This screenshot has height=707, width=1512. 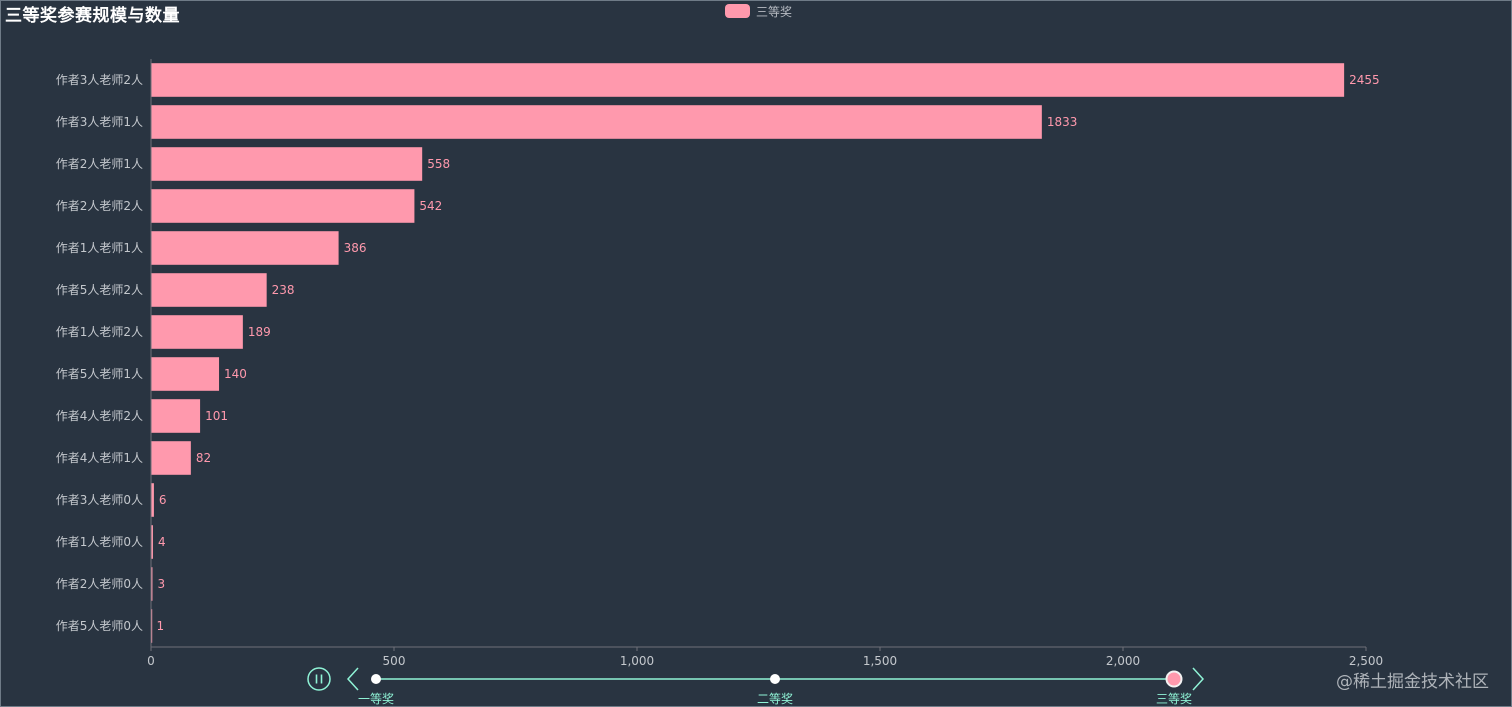 What do you see at coordinates (99, 374) in the screenshot?
I see `category-label: 作者5人老师1人` at bounding box center [99, 374].